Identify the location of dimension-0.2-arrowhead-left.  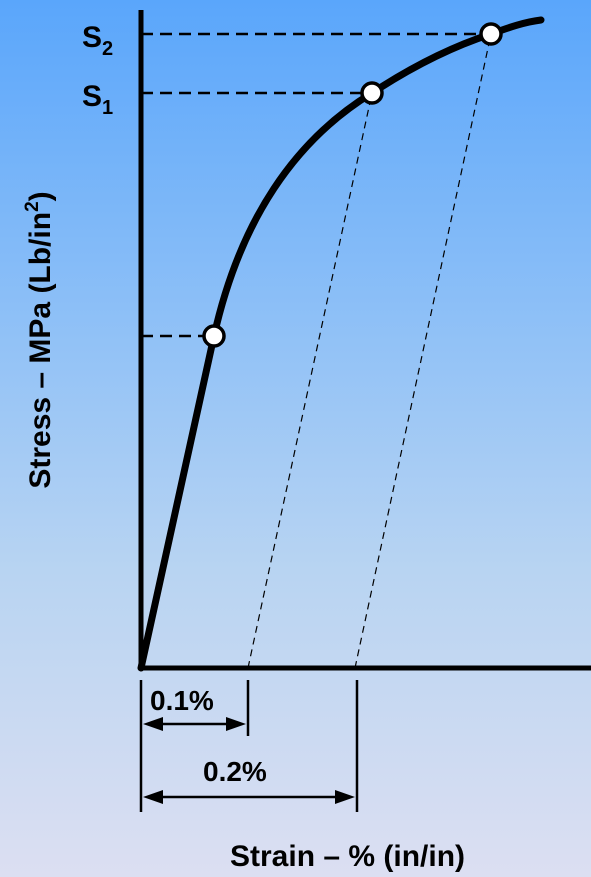
(153, 797).